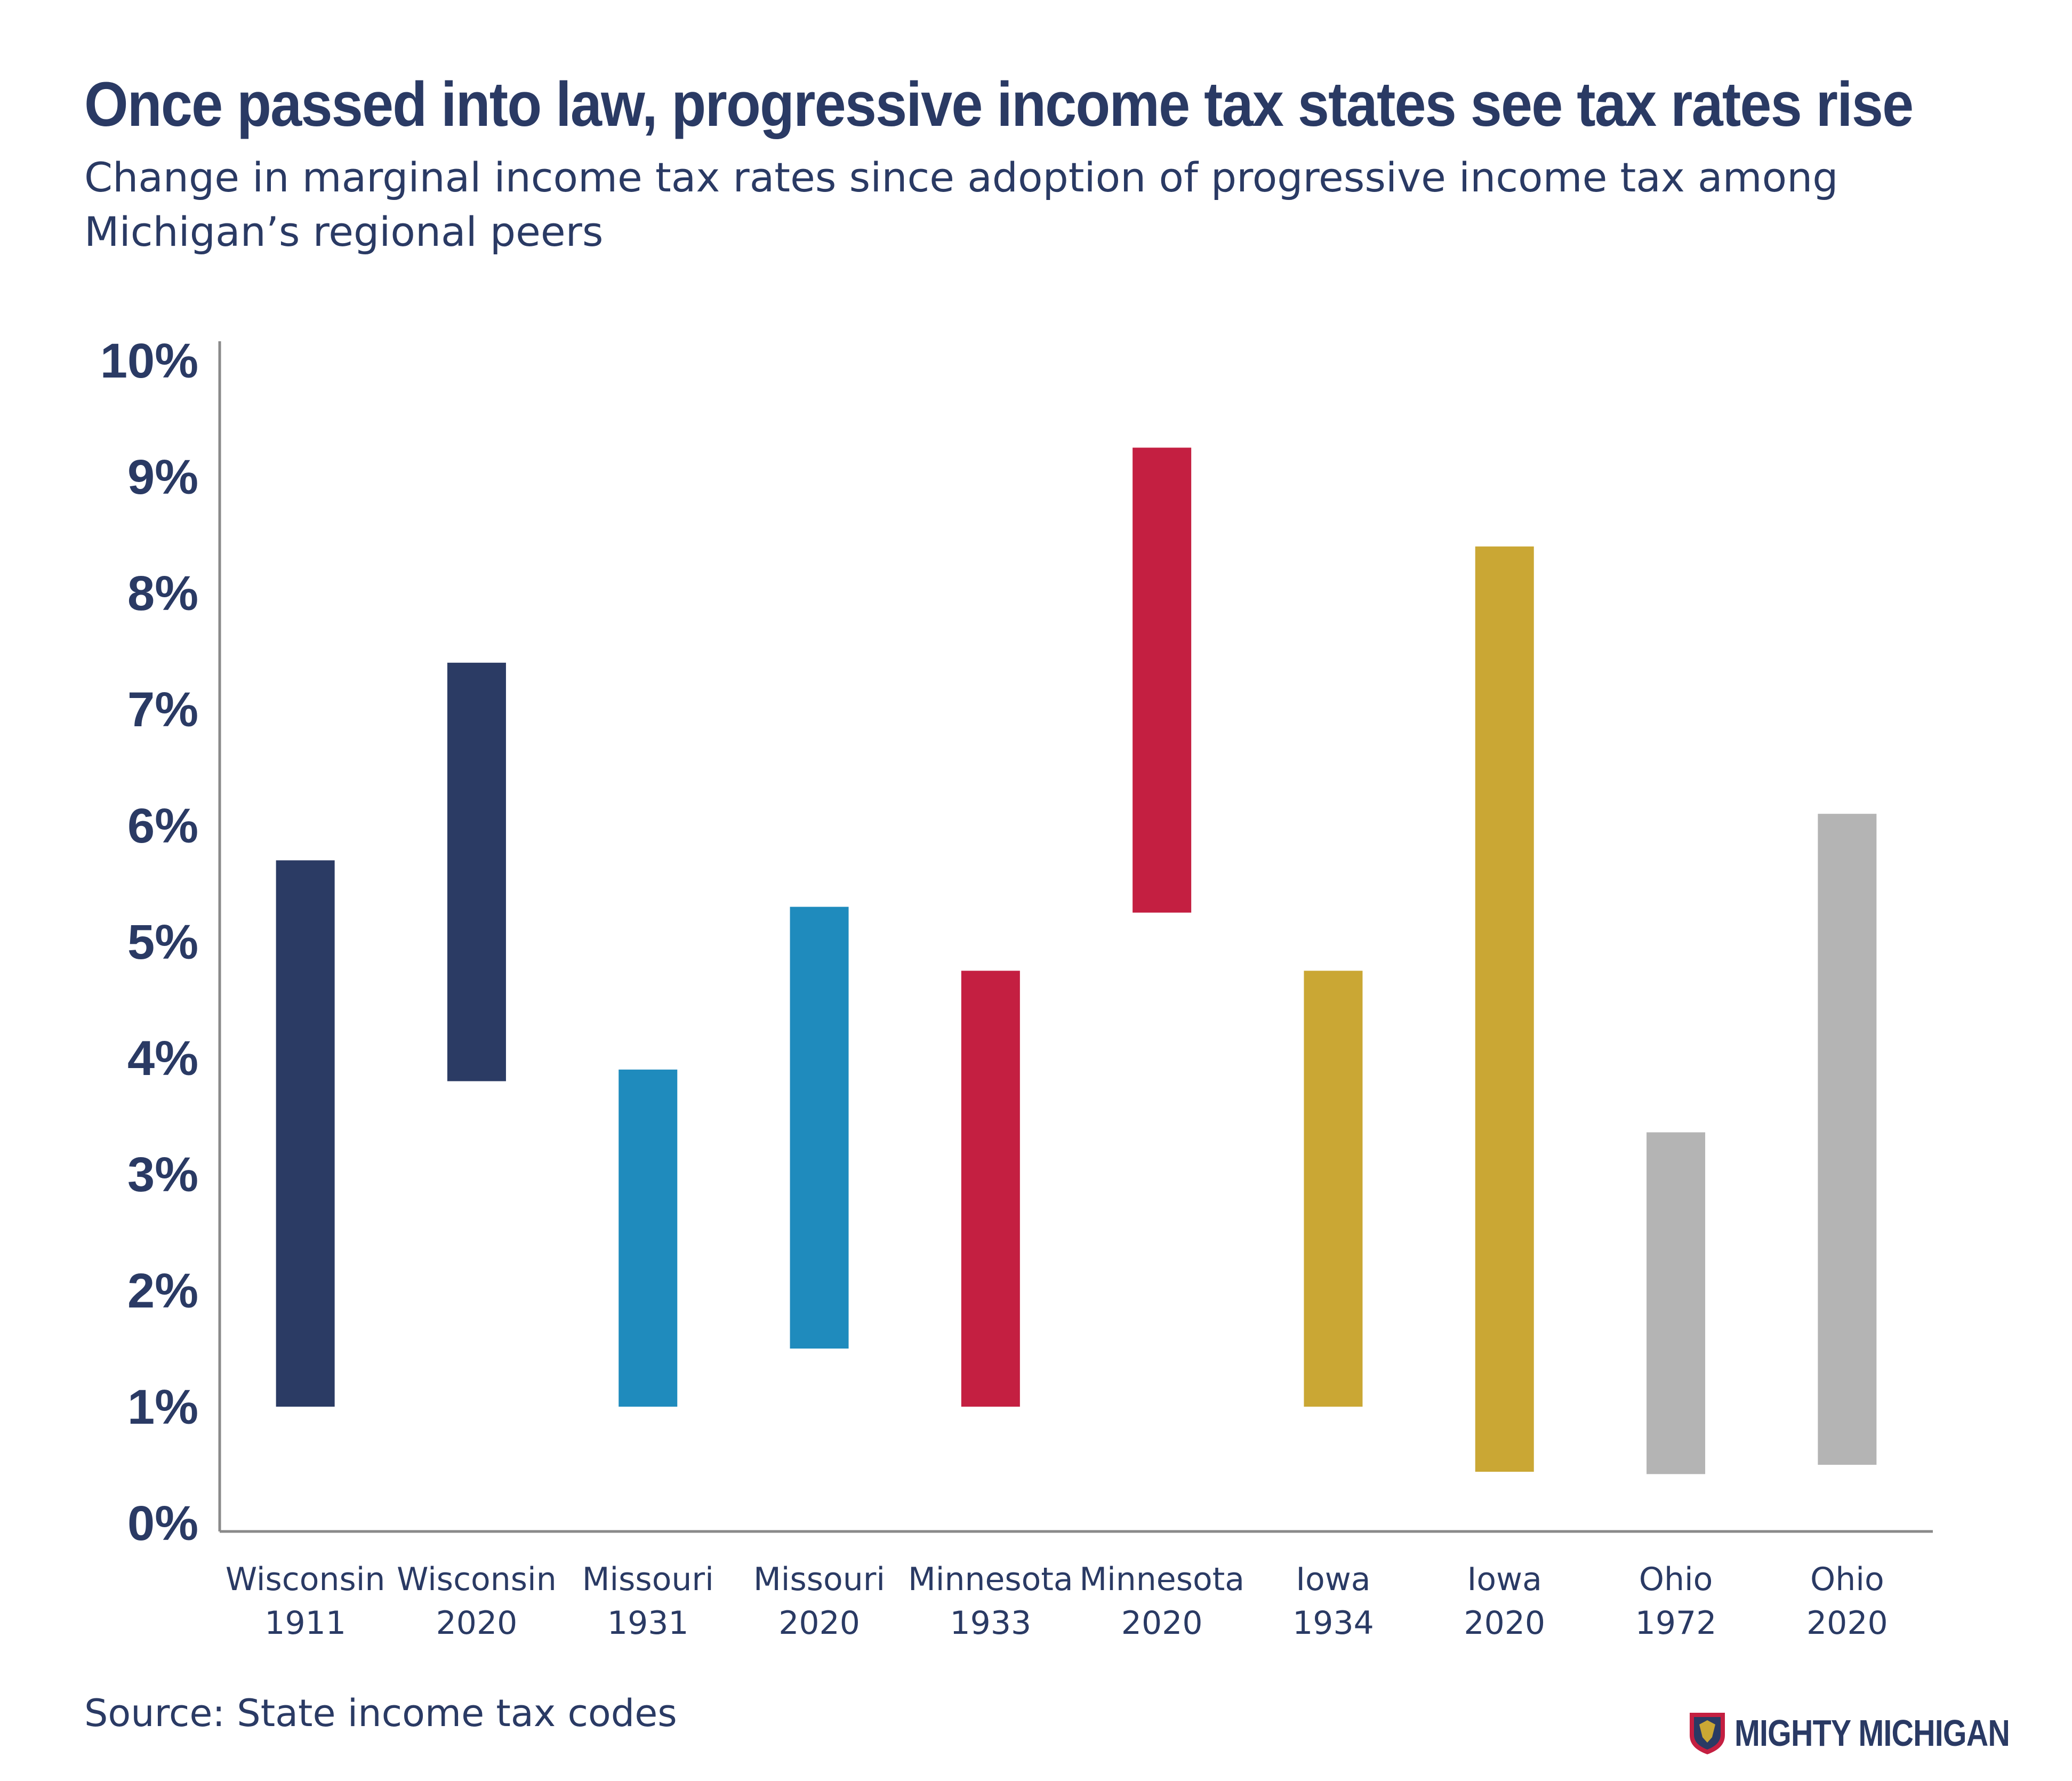 This screenshot has width=2072, height=1781. I want to click on y-tick-label: 2%, so click(162, 1291).